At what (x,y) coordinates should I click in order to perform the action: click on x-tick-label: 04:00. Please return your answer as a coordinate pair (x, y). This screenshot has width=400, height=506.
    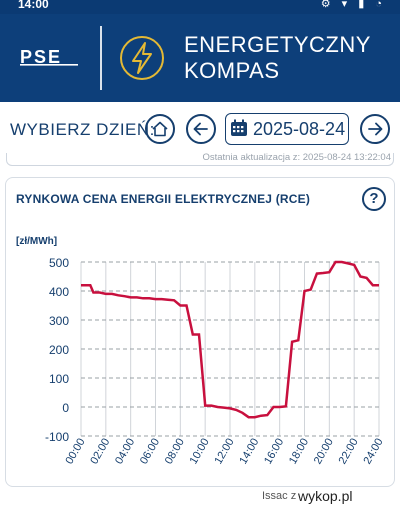
    Looking at the image, I should click on (125, 452).